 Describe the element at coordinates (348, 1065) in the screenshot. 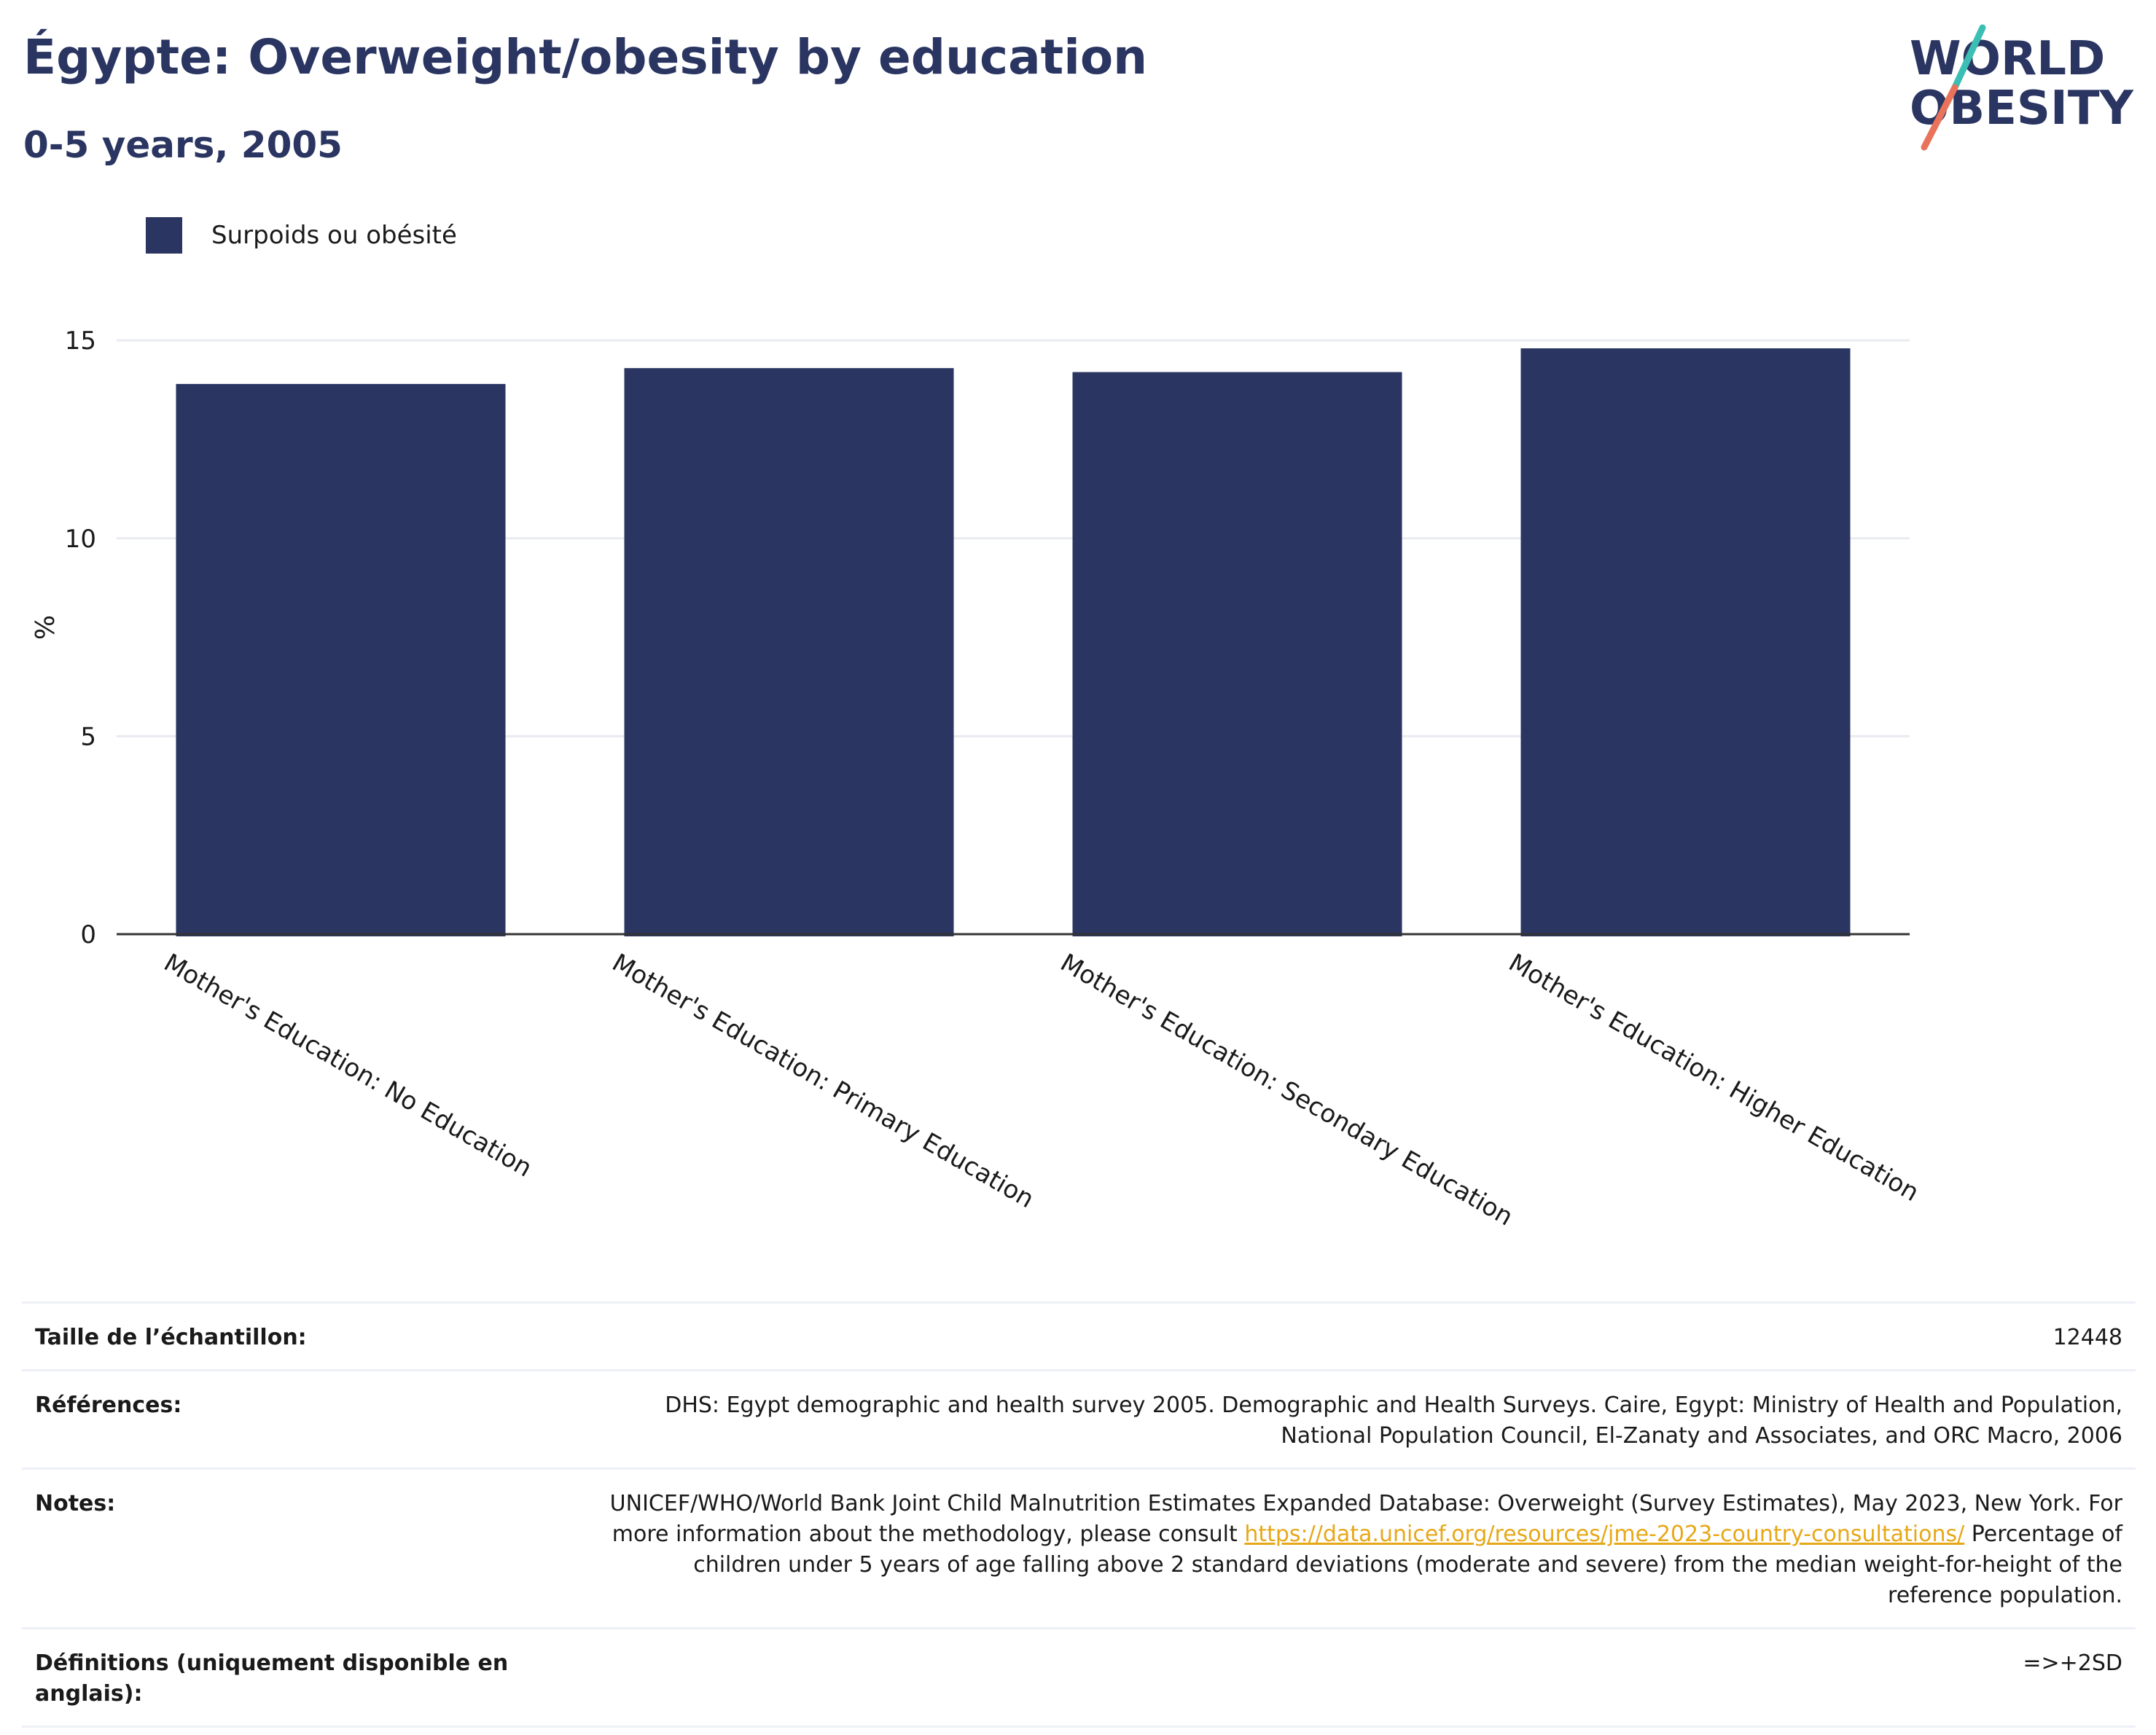

I see `x-tick-label: Mother's Education: No Education` at that location.